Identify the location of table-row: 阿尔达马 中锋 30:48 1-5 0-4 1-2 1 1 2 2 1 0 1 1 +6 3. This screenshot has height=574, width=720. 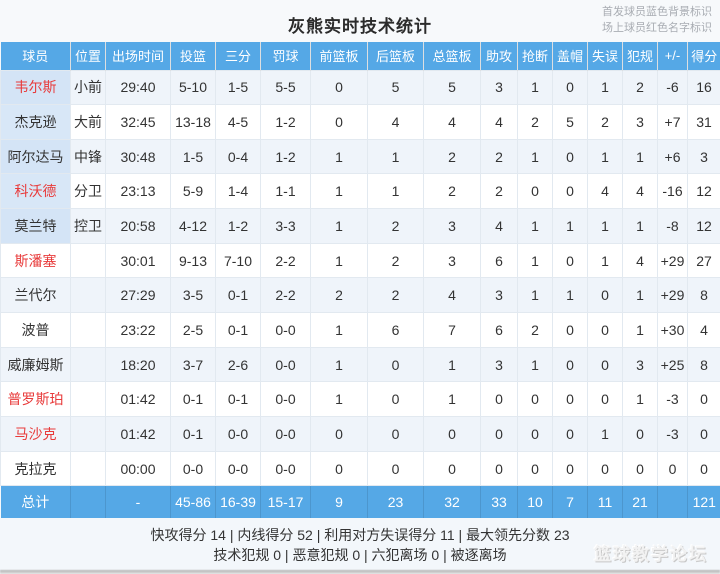
(360, 156).